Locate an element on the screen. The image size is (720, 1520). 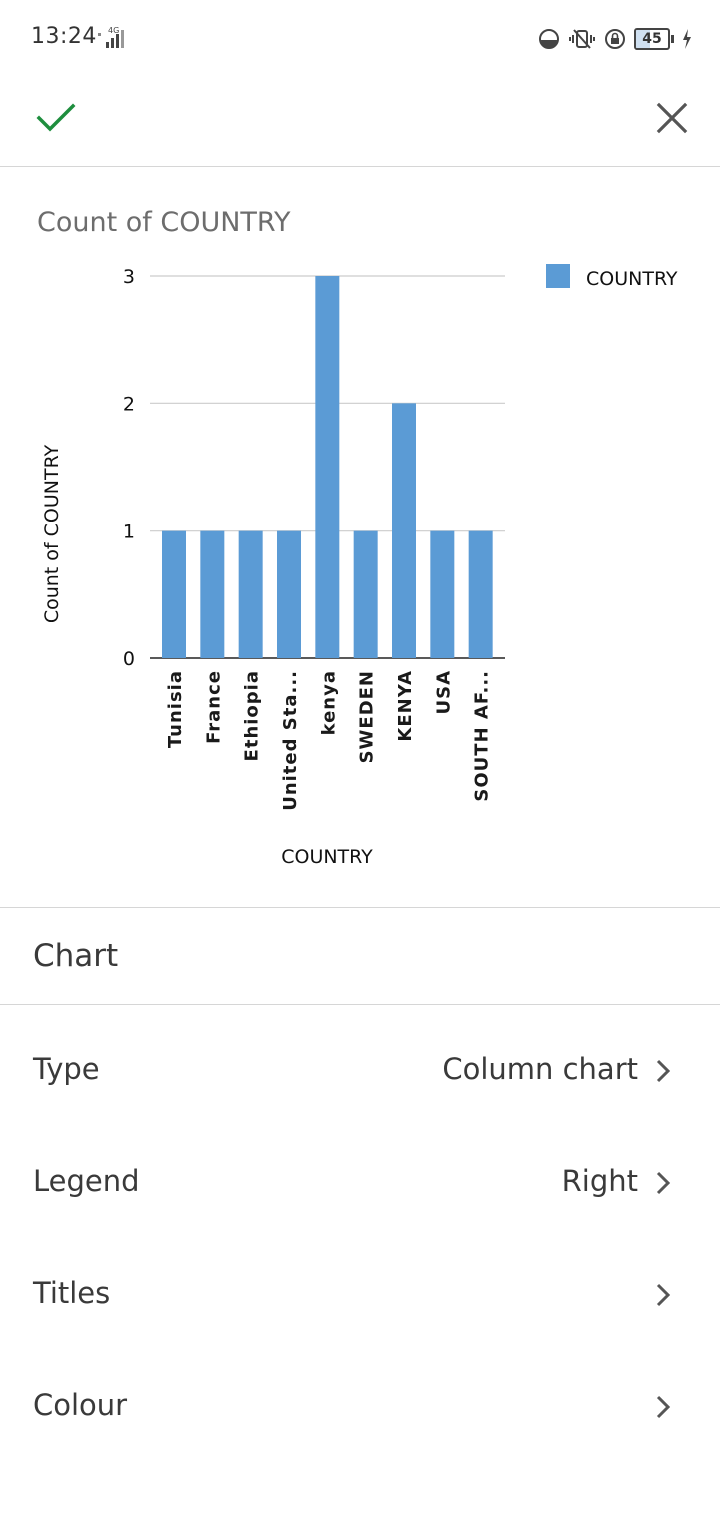
x-tick-label: USA is located at coordinates (443, 692).